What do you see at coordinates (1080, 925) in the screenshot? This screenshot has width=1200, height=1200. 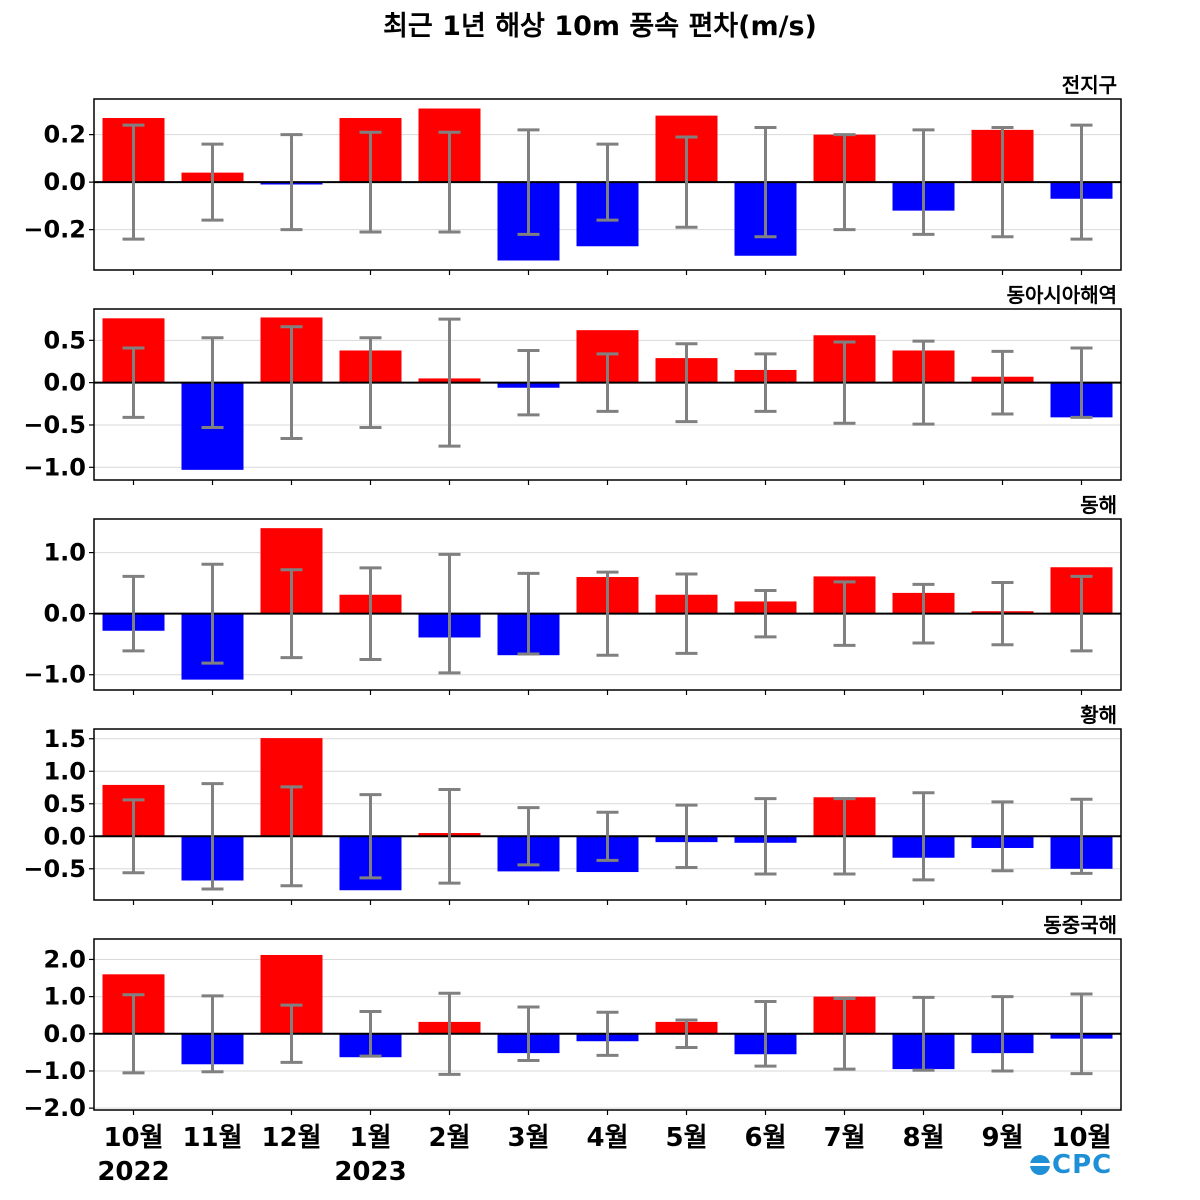 I see `panel-title: 동중국해` at bounding box center [1080, 925].